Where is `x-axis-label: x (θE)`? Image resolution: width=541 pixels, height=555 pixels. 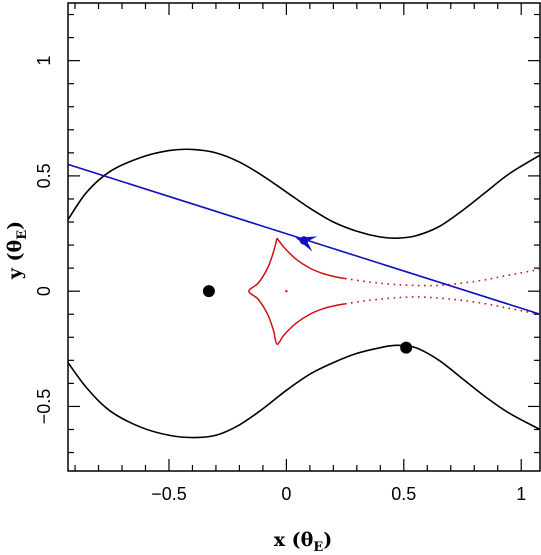 x-axis-label: x (θE) is located at coordinates (303, 542).